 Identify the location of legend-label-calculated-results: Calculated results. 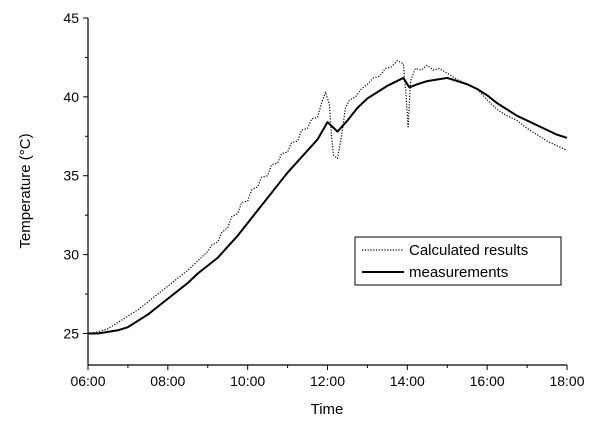
(468, 250).